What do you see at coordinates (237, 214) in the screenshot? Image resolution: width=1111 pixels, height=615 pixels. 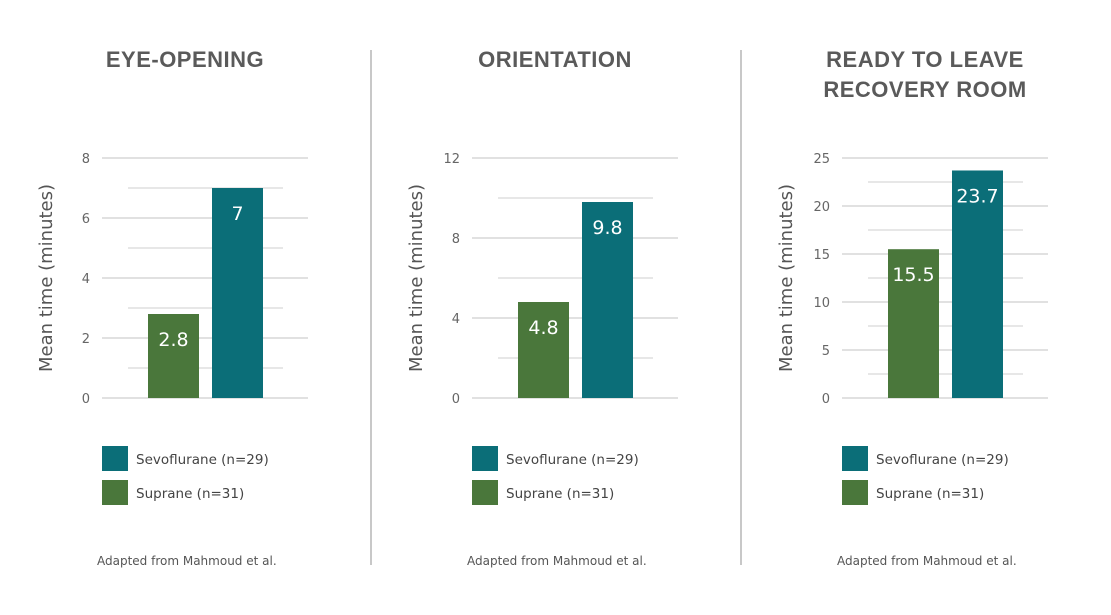 I see `data-label: 7` at bounding box center [237, 214].